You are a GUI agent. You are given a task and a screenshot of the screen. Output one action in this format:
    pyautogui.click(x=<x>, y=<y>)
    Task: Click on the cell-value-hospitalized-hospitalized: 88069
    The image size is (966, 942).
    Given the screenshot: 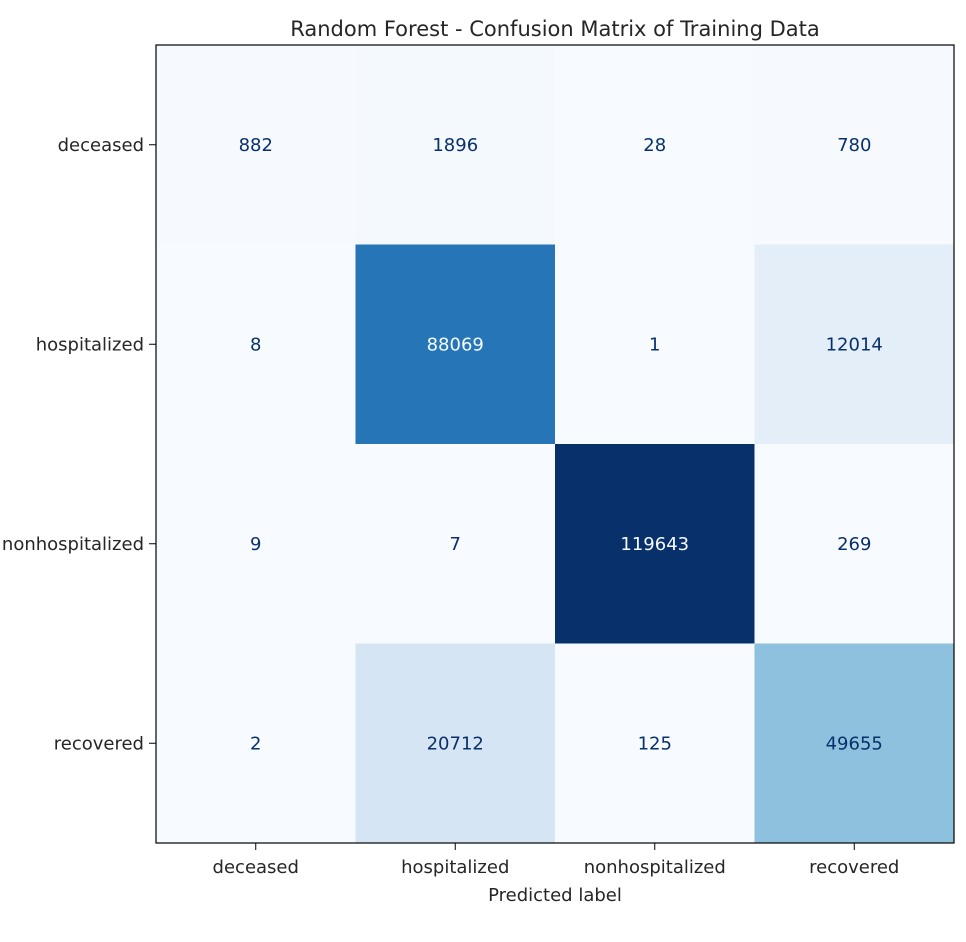 What is the action you would take?
    pyautogui.click(x=455, y=344)
    